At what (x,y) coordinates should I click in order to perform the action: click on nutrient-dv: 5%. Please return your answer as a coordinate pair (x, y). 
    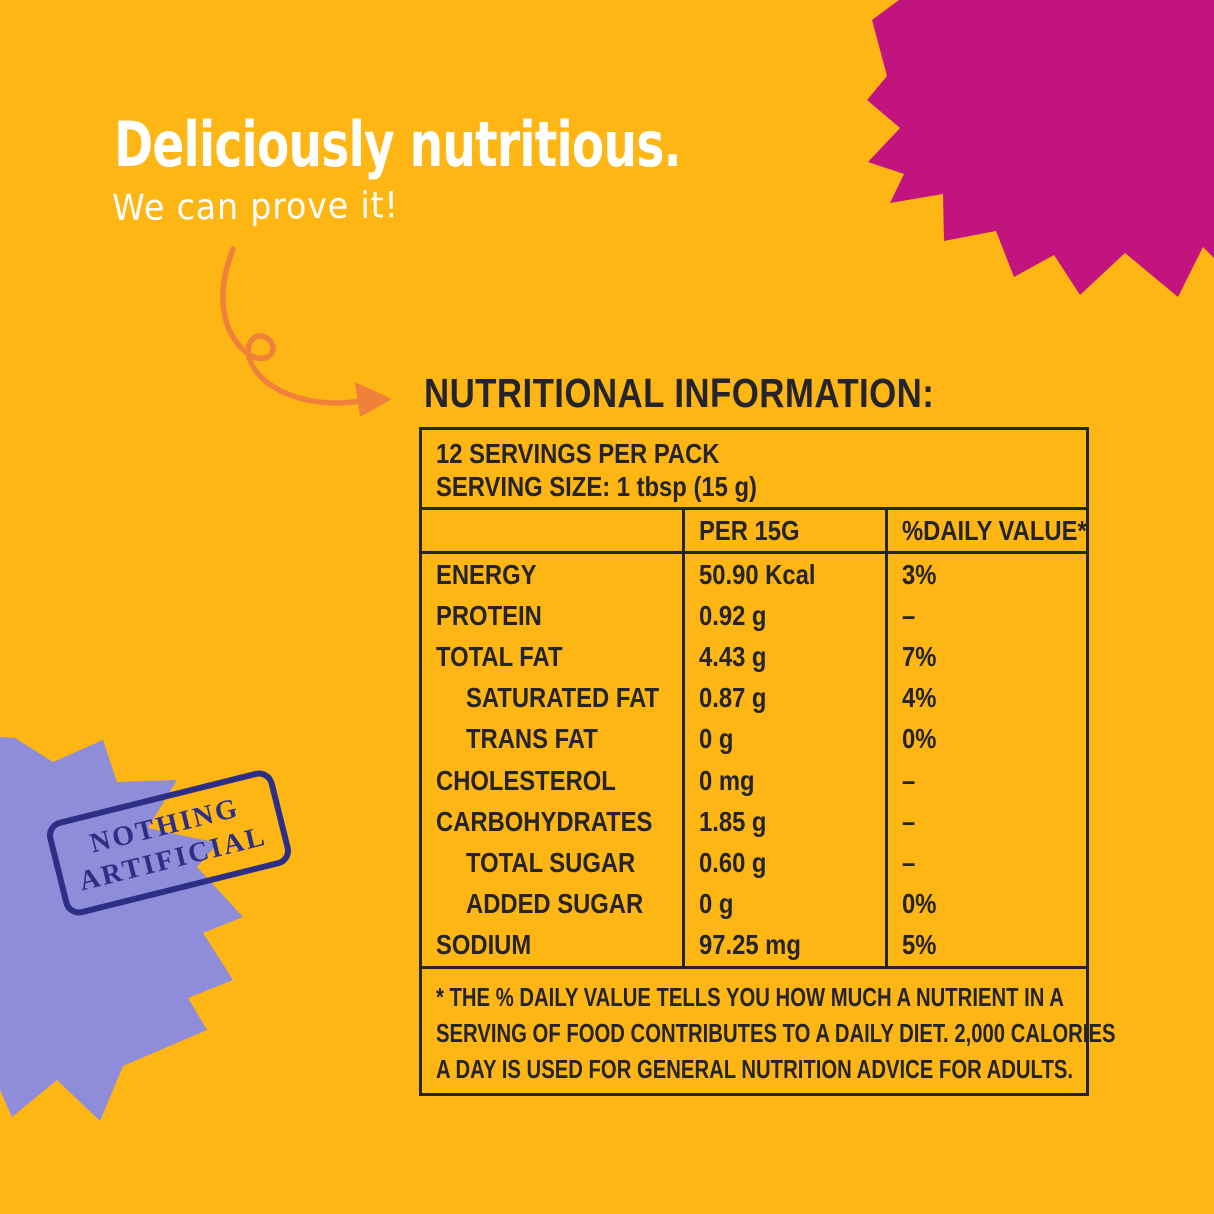
    Looking at the image, I should click on (919, 945).